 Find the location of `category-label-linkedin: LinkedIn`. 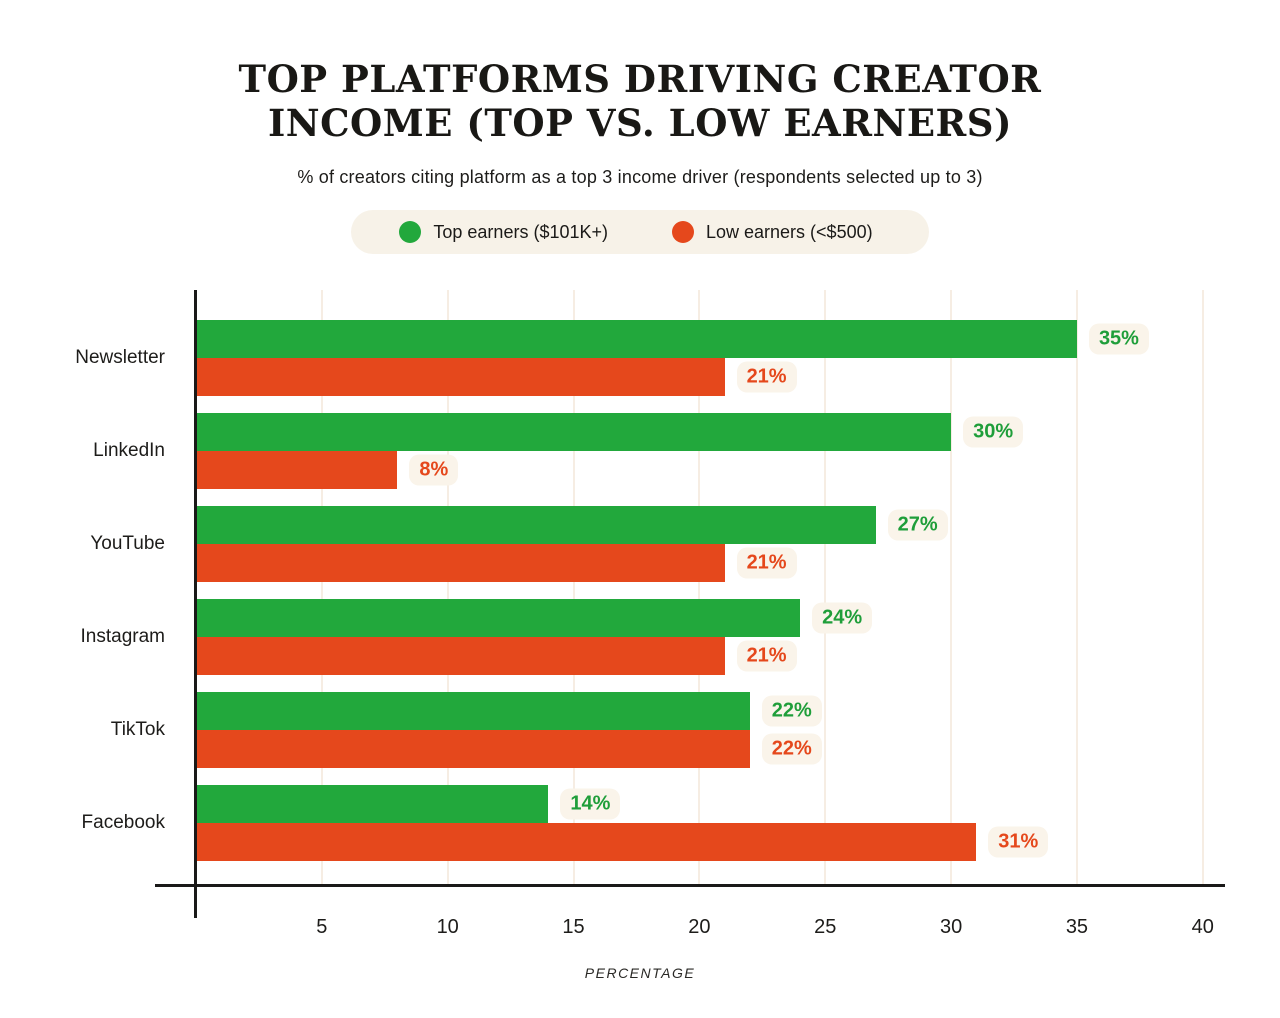

category-label-linkedin: LinkedIn is located at coordinates (129, 450).